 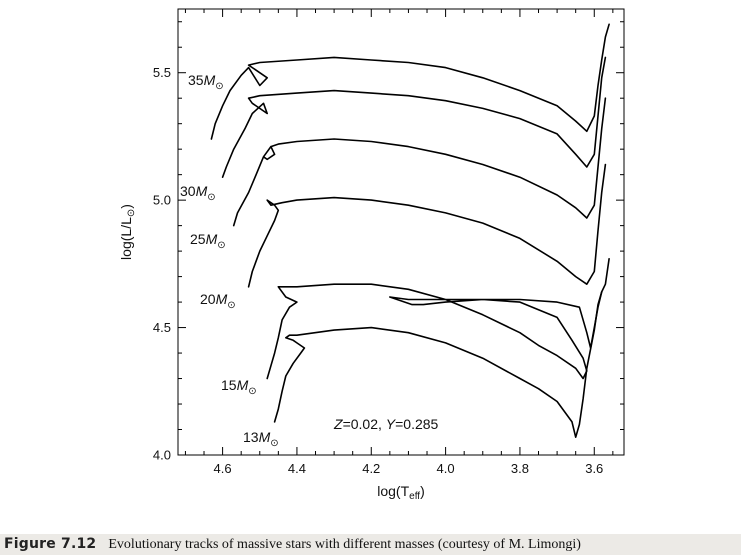 I want to click on figure-number: Figure 7.12, so click(x=50, y=544).